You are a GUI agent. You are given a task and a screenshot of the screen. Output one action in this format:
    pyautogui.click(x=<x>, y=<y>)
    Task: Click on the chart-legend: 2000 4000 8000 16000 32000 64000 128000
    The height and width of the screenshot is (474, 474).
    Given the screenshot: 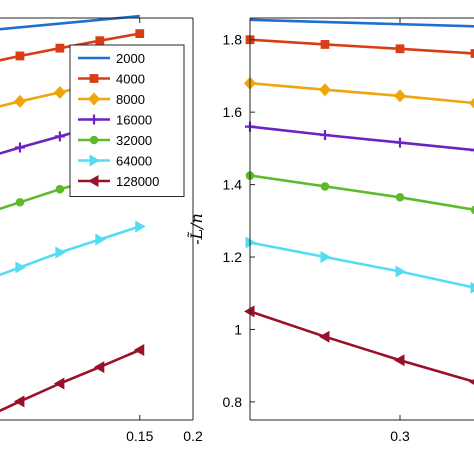 What is the action you would take?
    pyautogui.click(x=127, y=120)
    